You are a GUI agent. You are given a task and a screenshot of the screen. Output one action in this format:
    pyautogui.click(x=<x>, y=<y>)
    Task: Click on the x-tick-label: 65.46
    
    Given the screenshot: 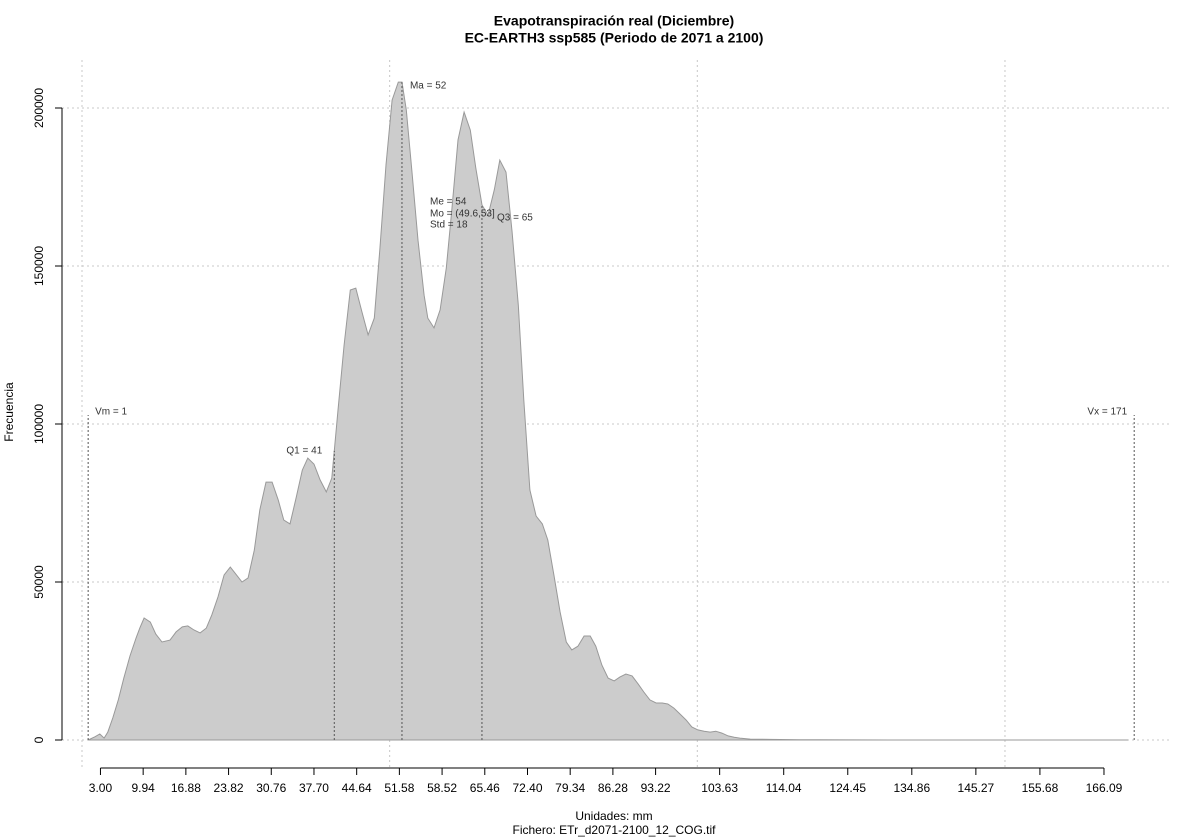 What is the action you would take?
    pyautogui.click(x=485, y=788)
    